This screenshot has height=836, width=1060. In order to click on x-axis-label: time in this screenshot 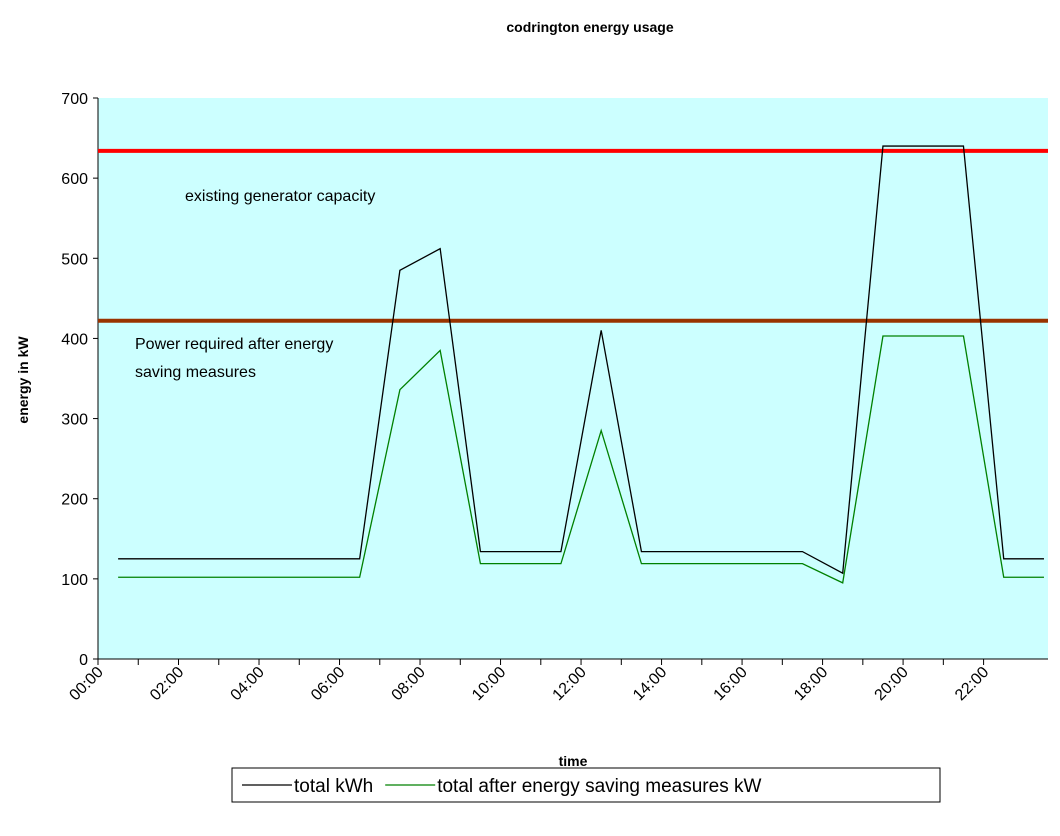, I will do `click(573, 761)`.